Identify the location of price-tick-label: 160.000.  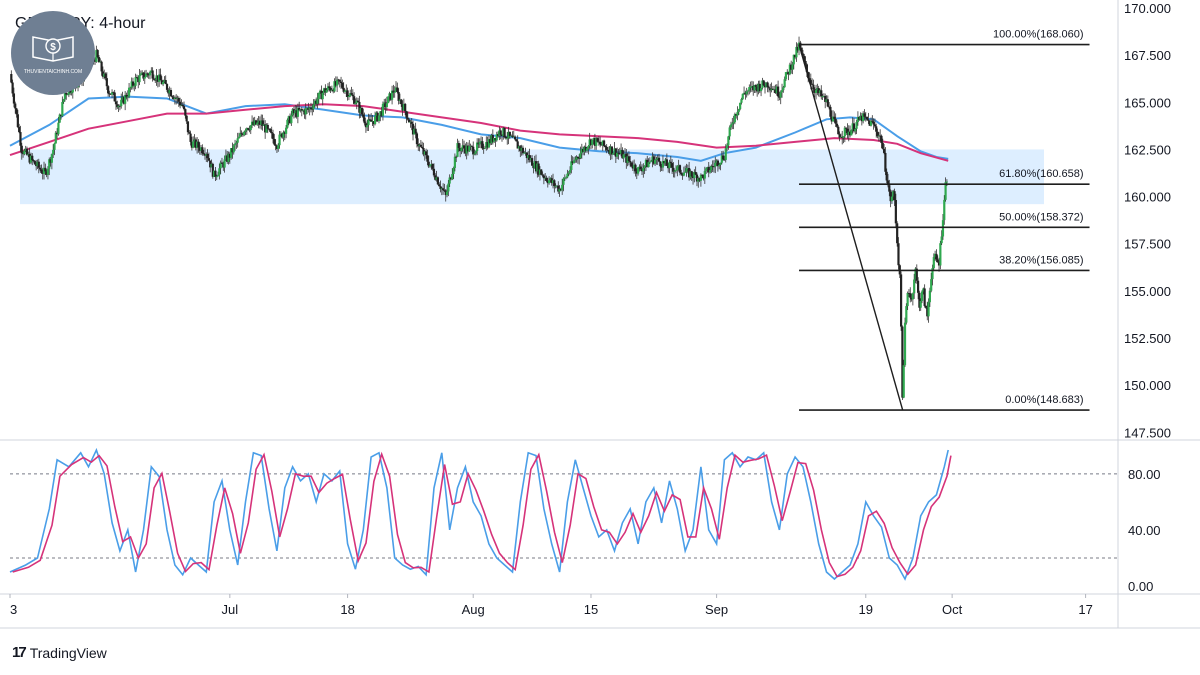
(1147, 197).